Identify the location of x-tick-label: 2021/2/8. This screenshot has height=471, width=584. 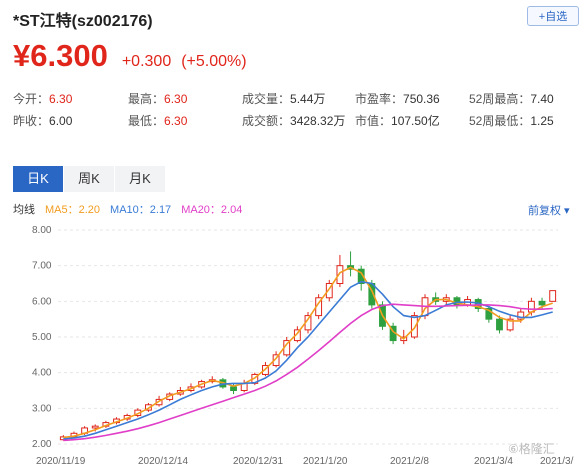
(409, 461).